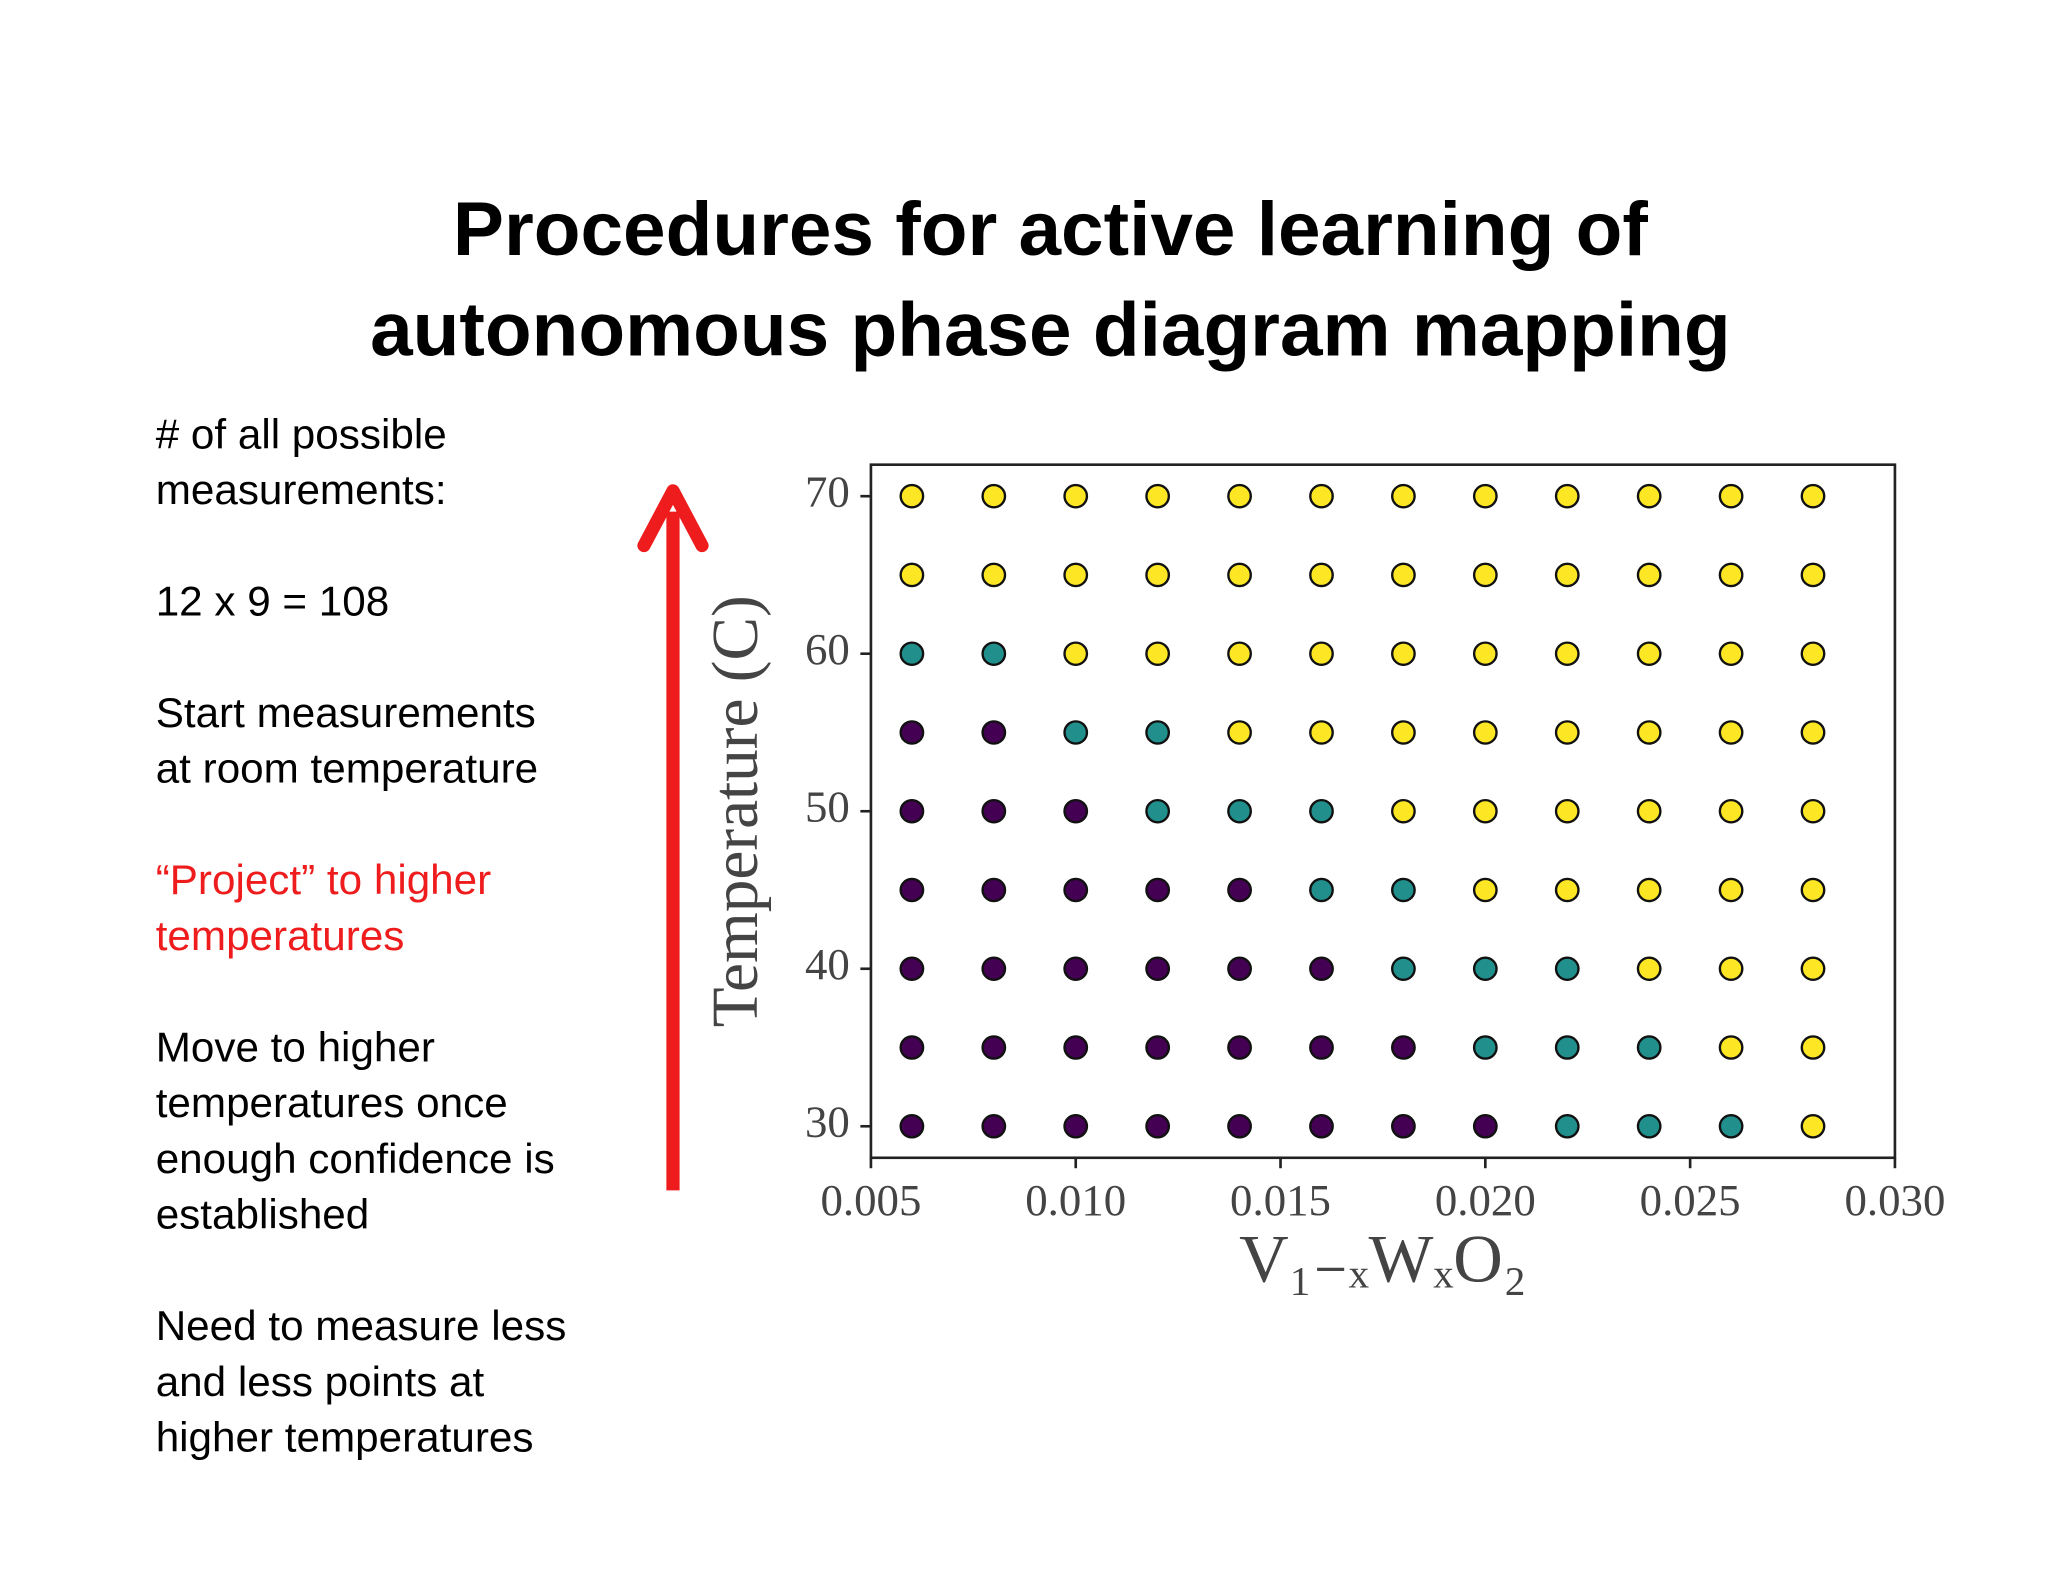 The image size is (2048, 1582). What do you see at coordinates (355, 1158) in the screenshot?
I see `note-line: enough confidence is` at bounding box center [355, 1158].